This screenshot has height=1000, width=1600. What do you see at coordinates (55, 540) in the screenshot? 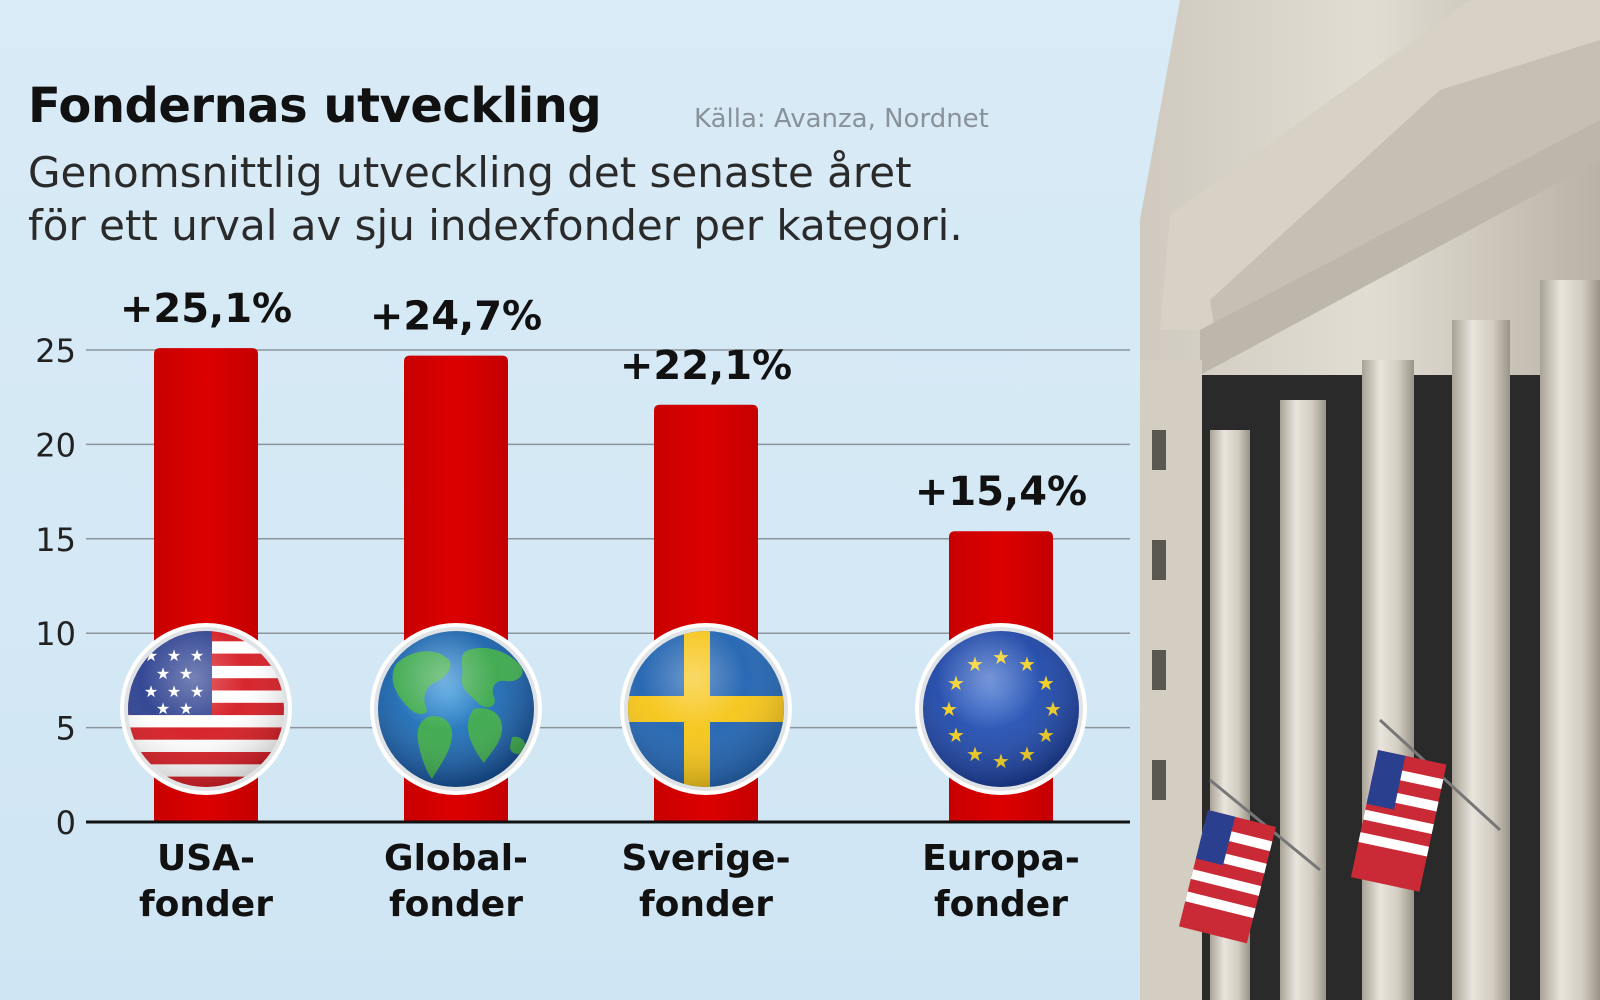
I see `y-tick-label-15: 15` at bounding box center [55, 540].